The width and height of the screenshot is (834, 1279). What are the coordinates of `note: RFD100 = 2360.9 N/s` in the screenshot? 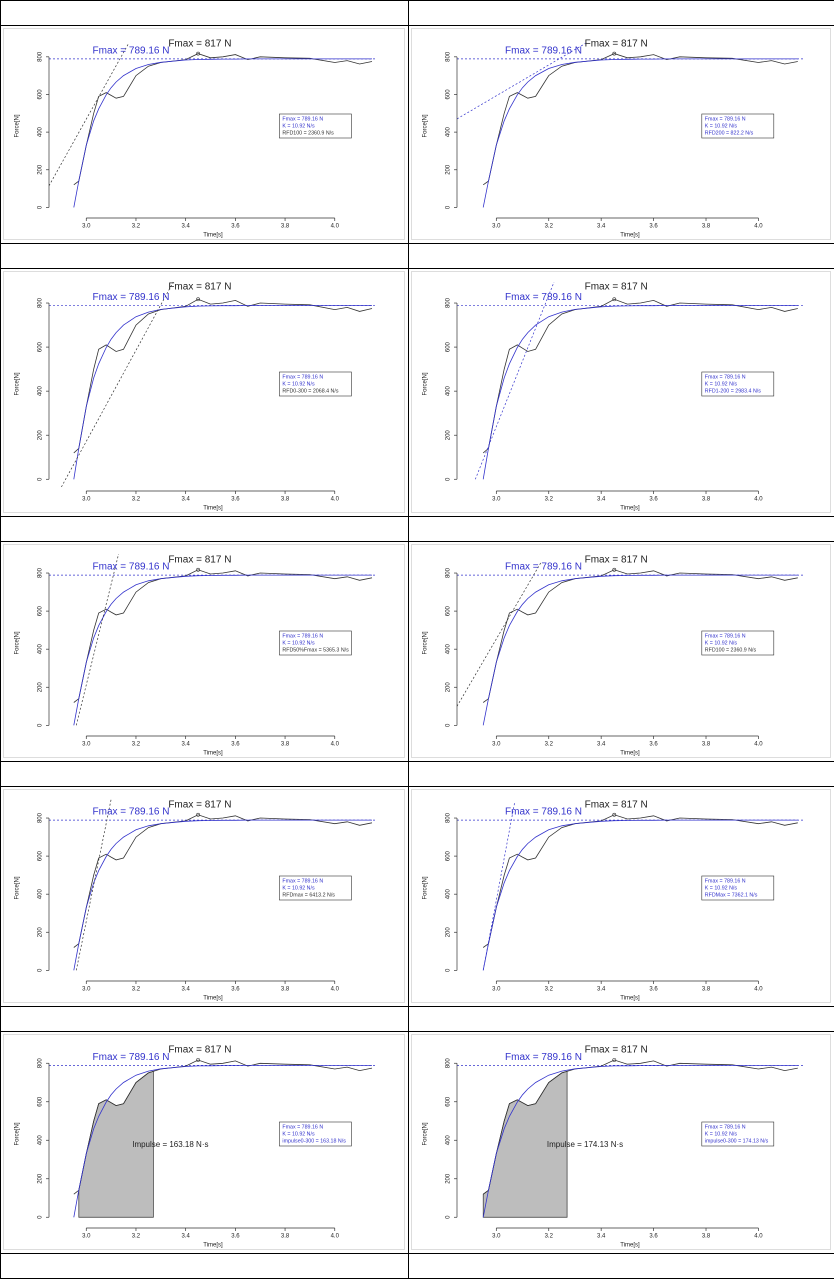 It's located at (308, 133).